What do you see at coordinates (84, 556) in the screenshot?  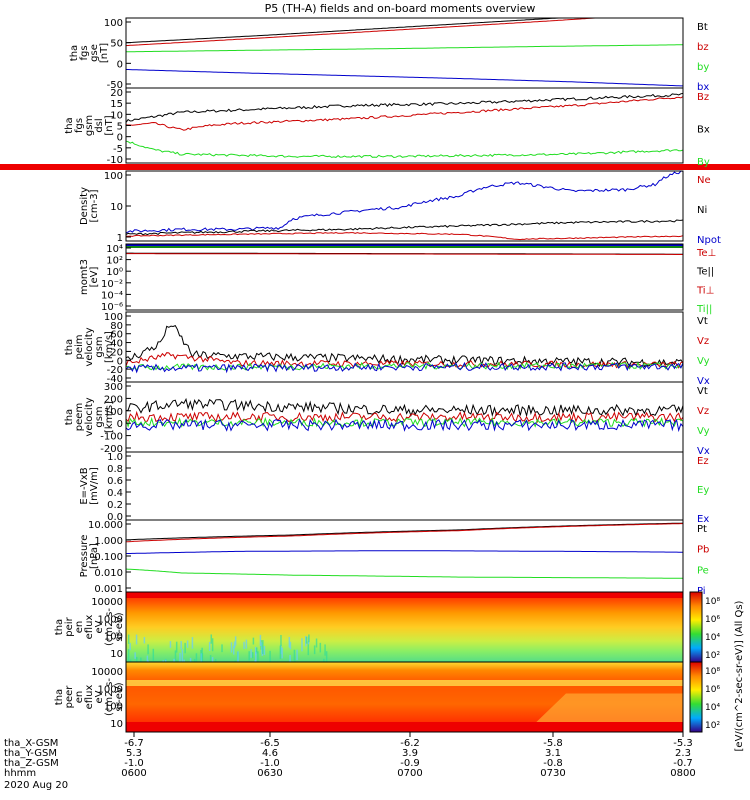 I see `y-axis-label: Pressure` at bounding box center [84, 556].